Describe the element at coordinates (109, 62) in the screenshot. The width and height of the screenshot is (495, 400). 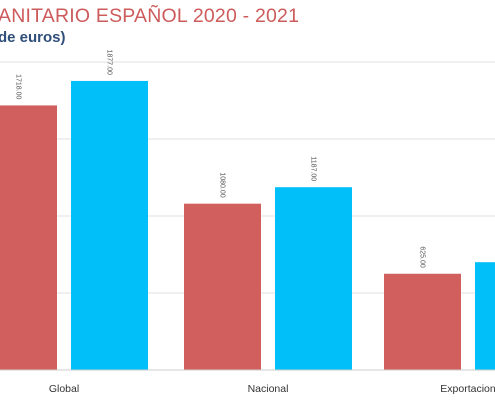
I see `data-label: 1877.00` at that location.